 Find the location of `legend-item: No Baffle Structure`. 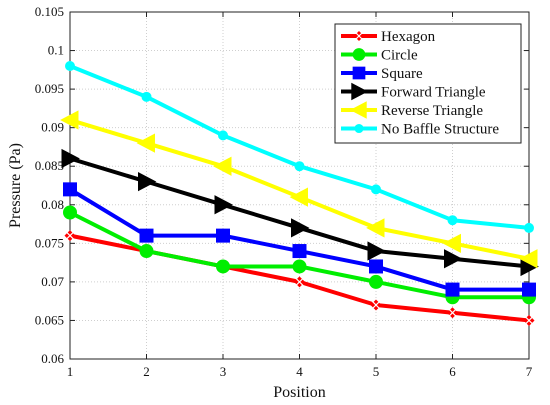

legend-item: No Baffle Structure is located at coordinates (420, 130).